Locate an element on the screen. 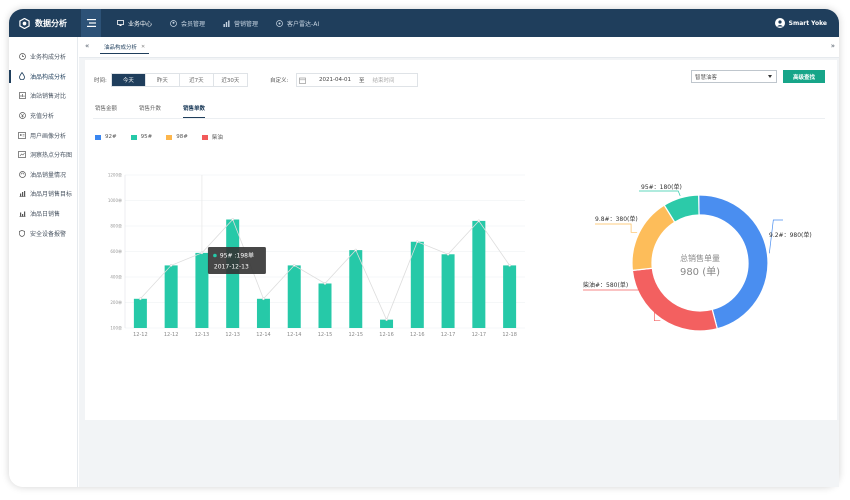  sidebar-item-hotspot-map: 洞察热点分布图 is located at coordinates (43, 155).